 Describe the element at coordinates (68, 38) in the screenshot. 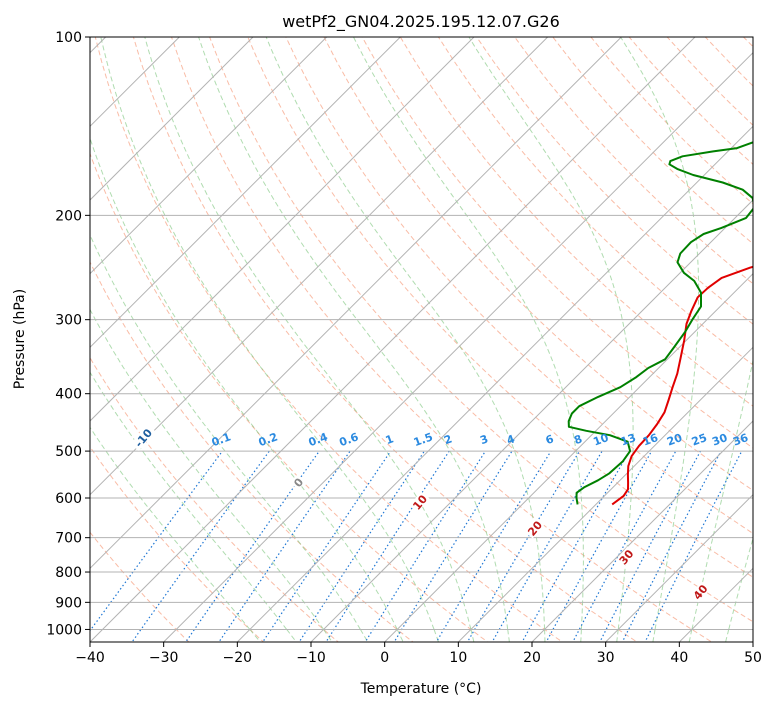

I see `y-tick-label: 100` at that location.